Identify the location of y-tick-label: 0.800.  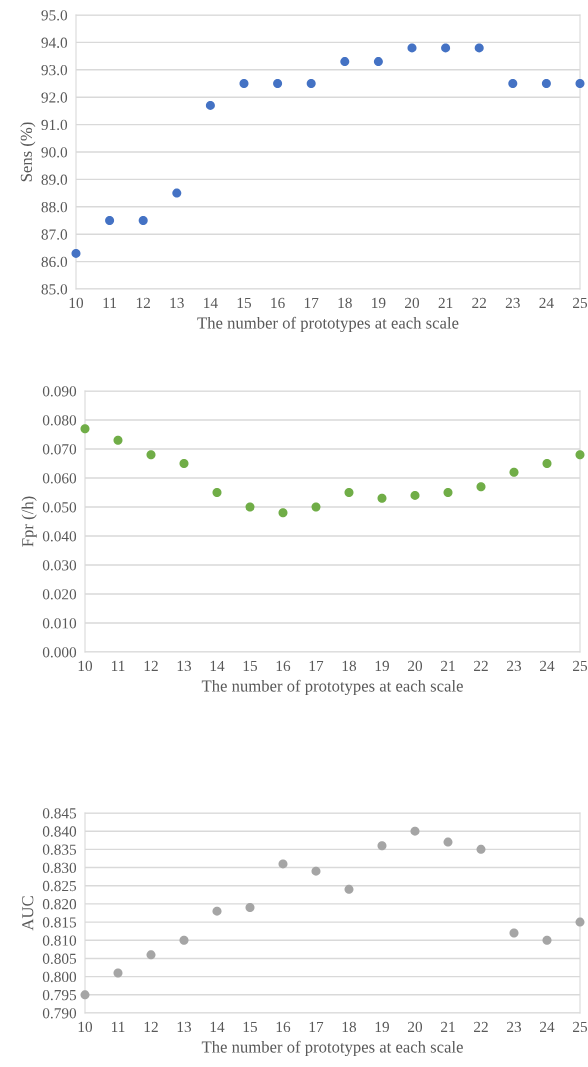
(59, 977).